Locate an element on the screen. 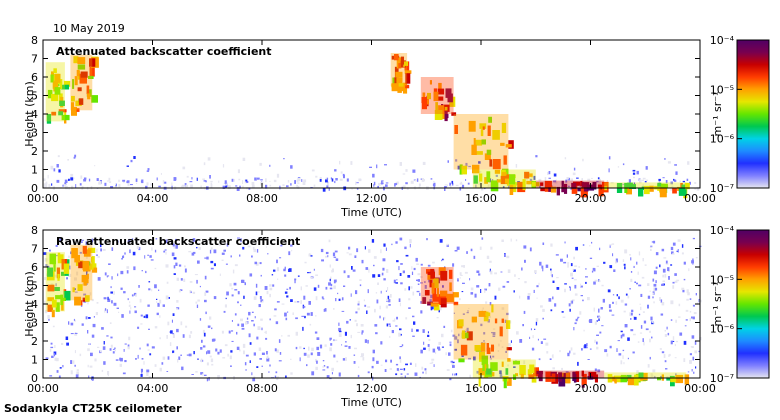  colorbar-bar is located at coordinates (753, 114).